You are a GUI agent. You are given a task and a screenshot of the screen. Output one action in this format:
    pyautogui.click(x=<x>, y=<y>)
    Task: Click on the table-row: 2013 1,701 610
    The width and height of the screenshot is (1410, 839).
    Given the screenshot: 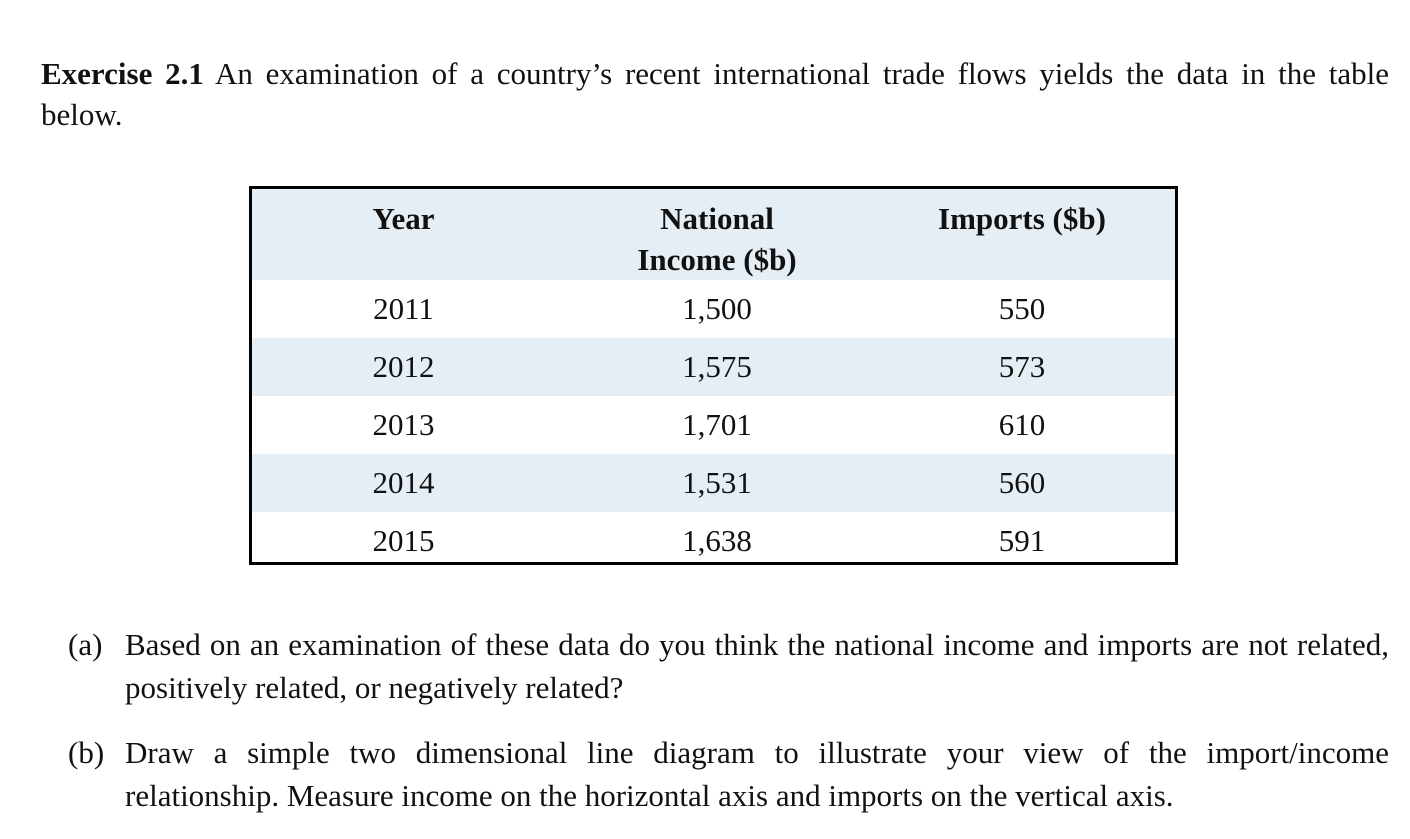 What is the action you would take?
    pyautogui.click(x=713, y=425)
    